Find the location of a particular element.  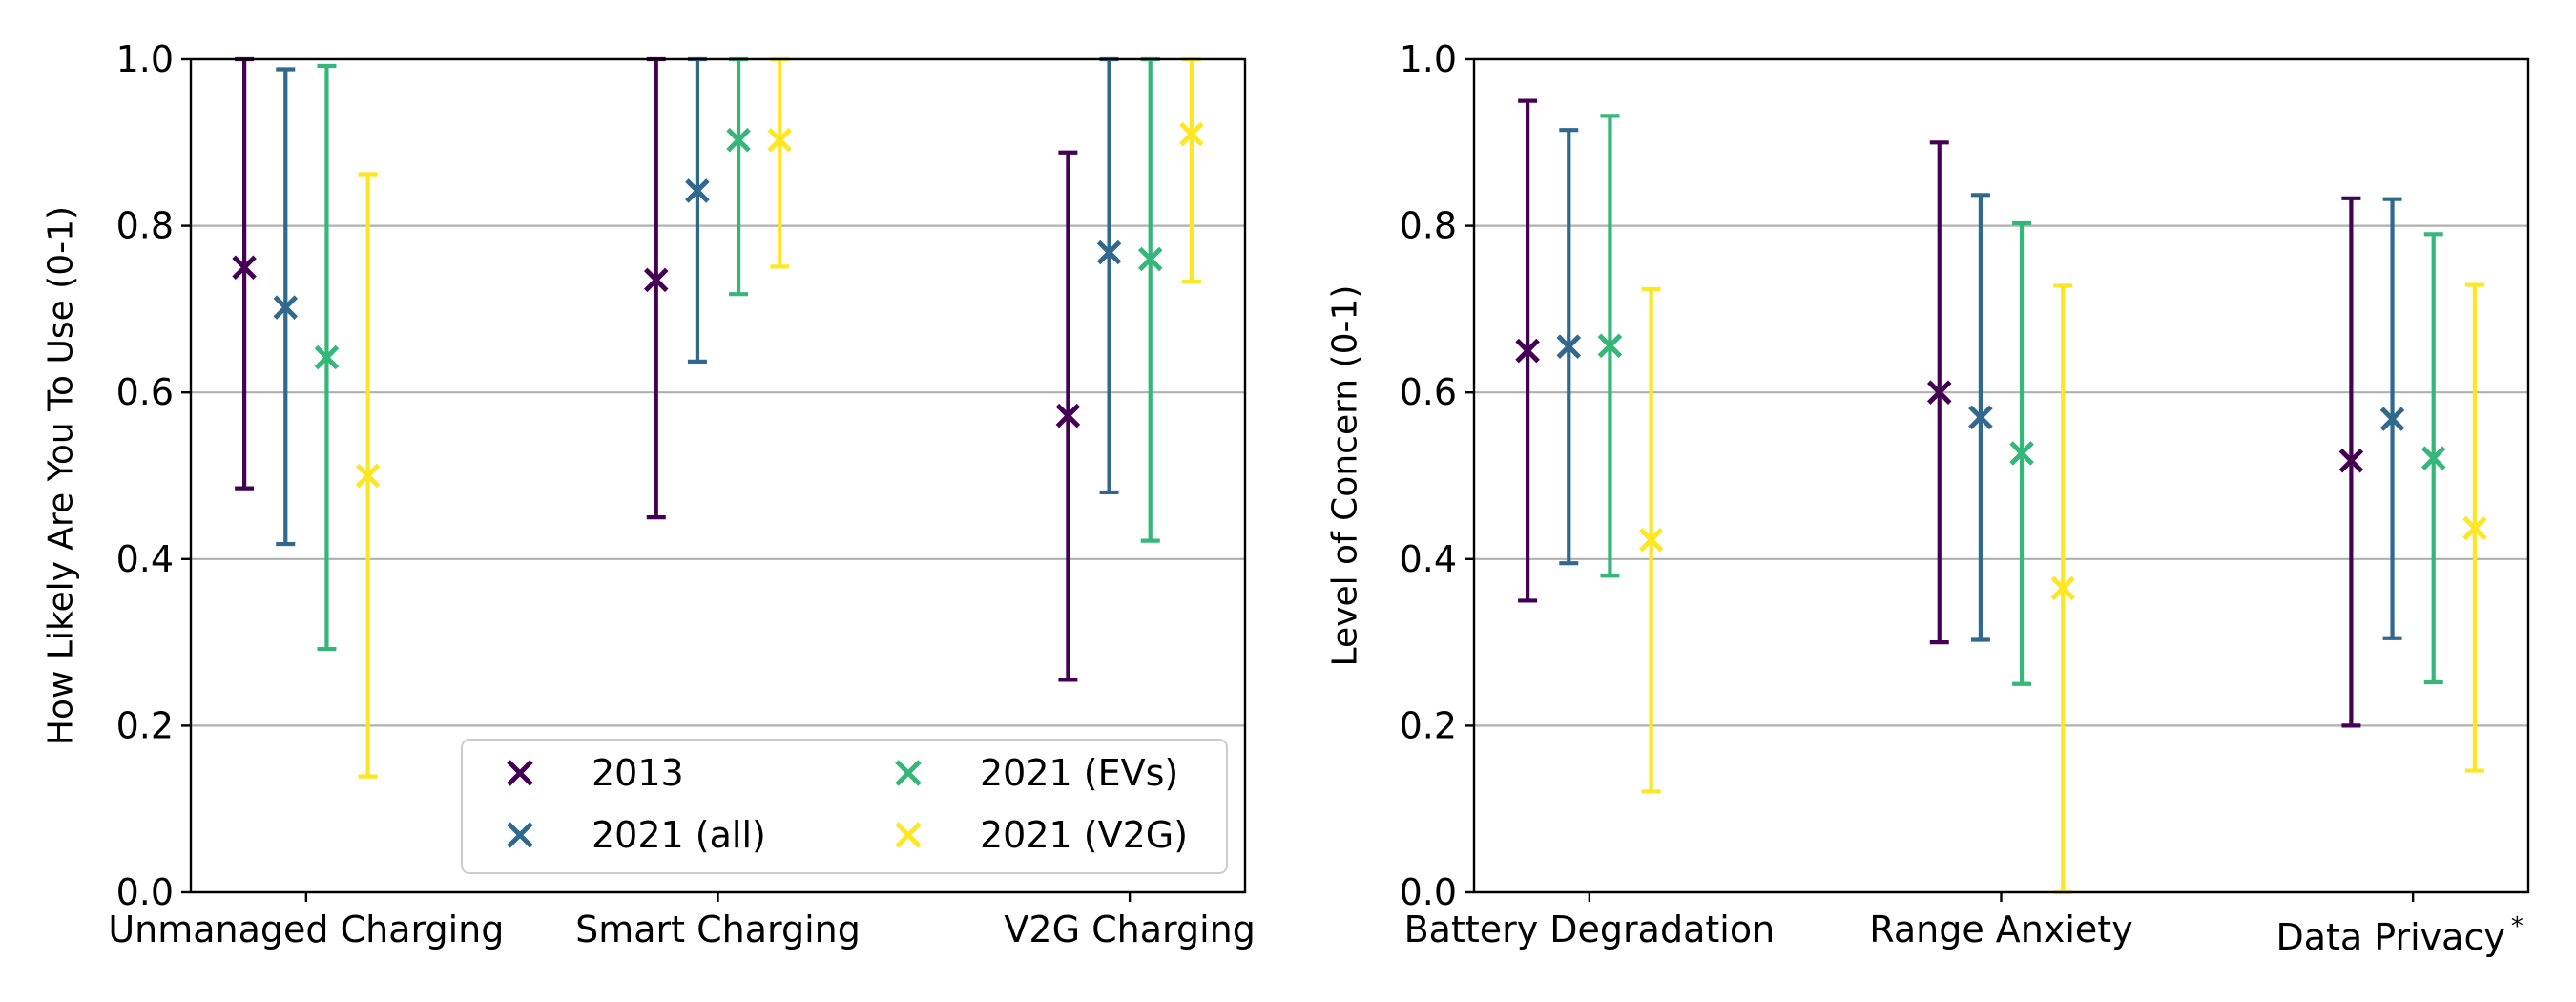

point-2021-evs-unmanaged-charging is located at coordinates (327, 357).